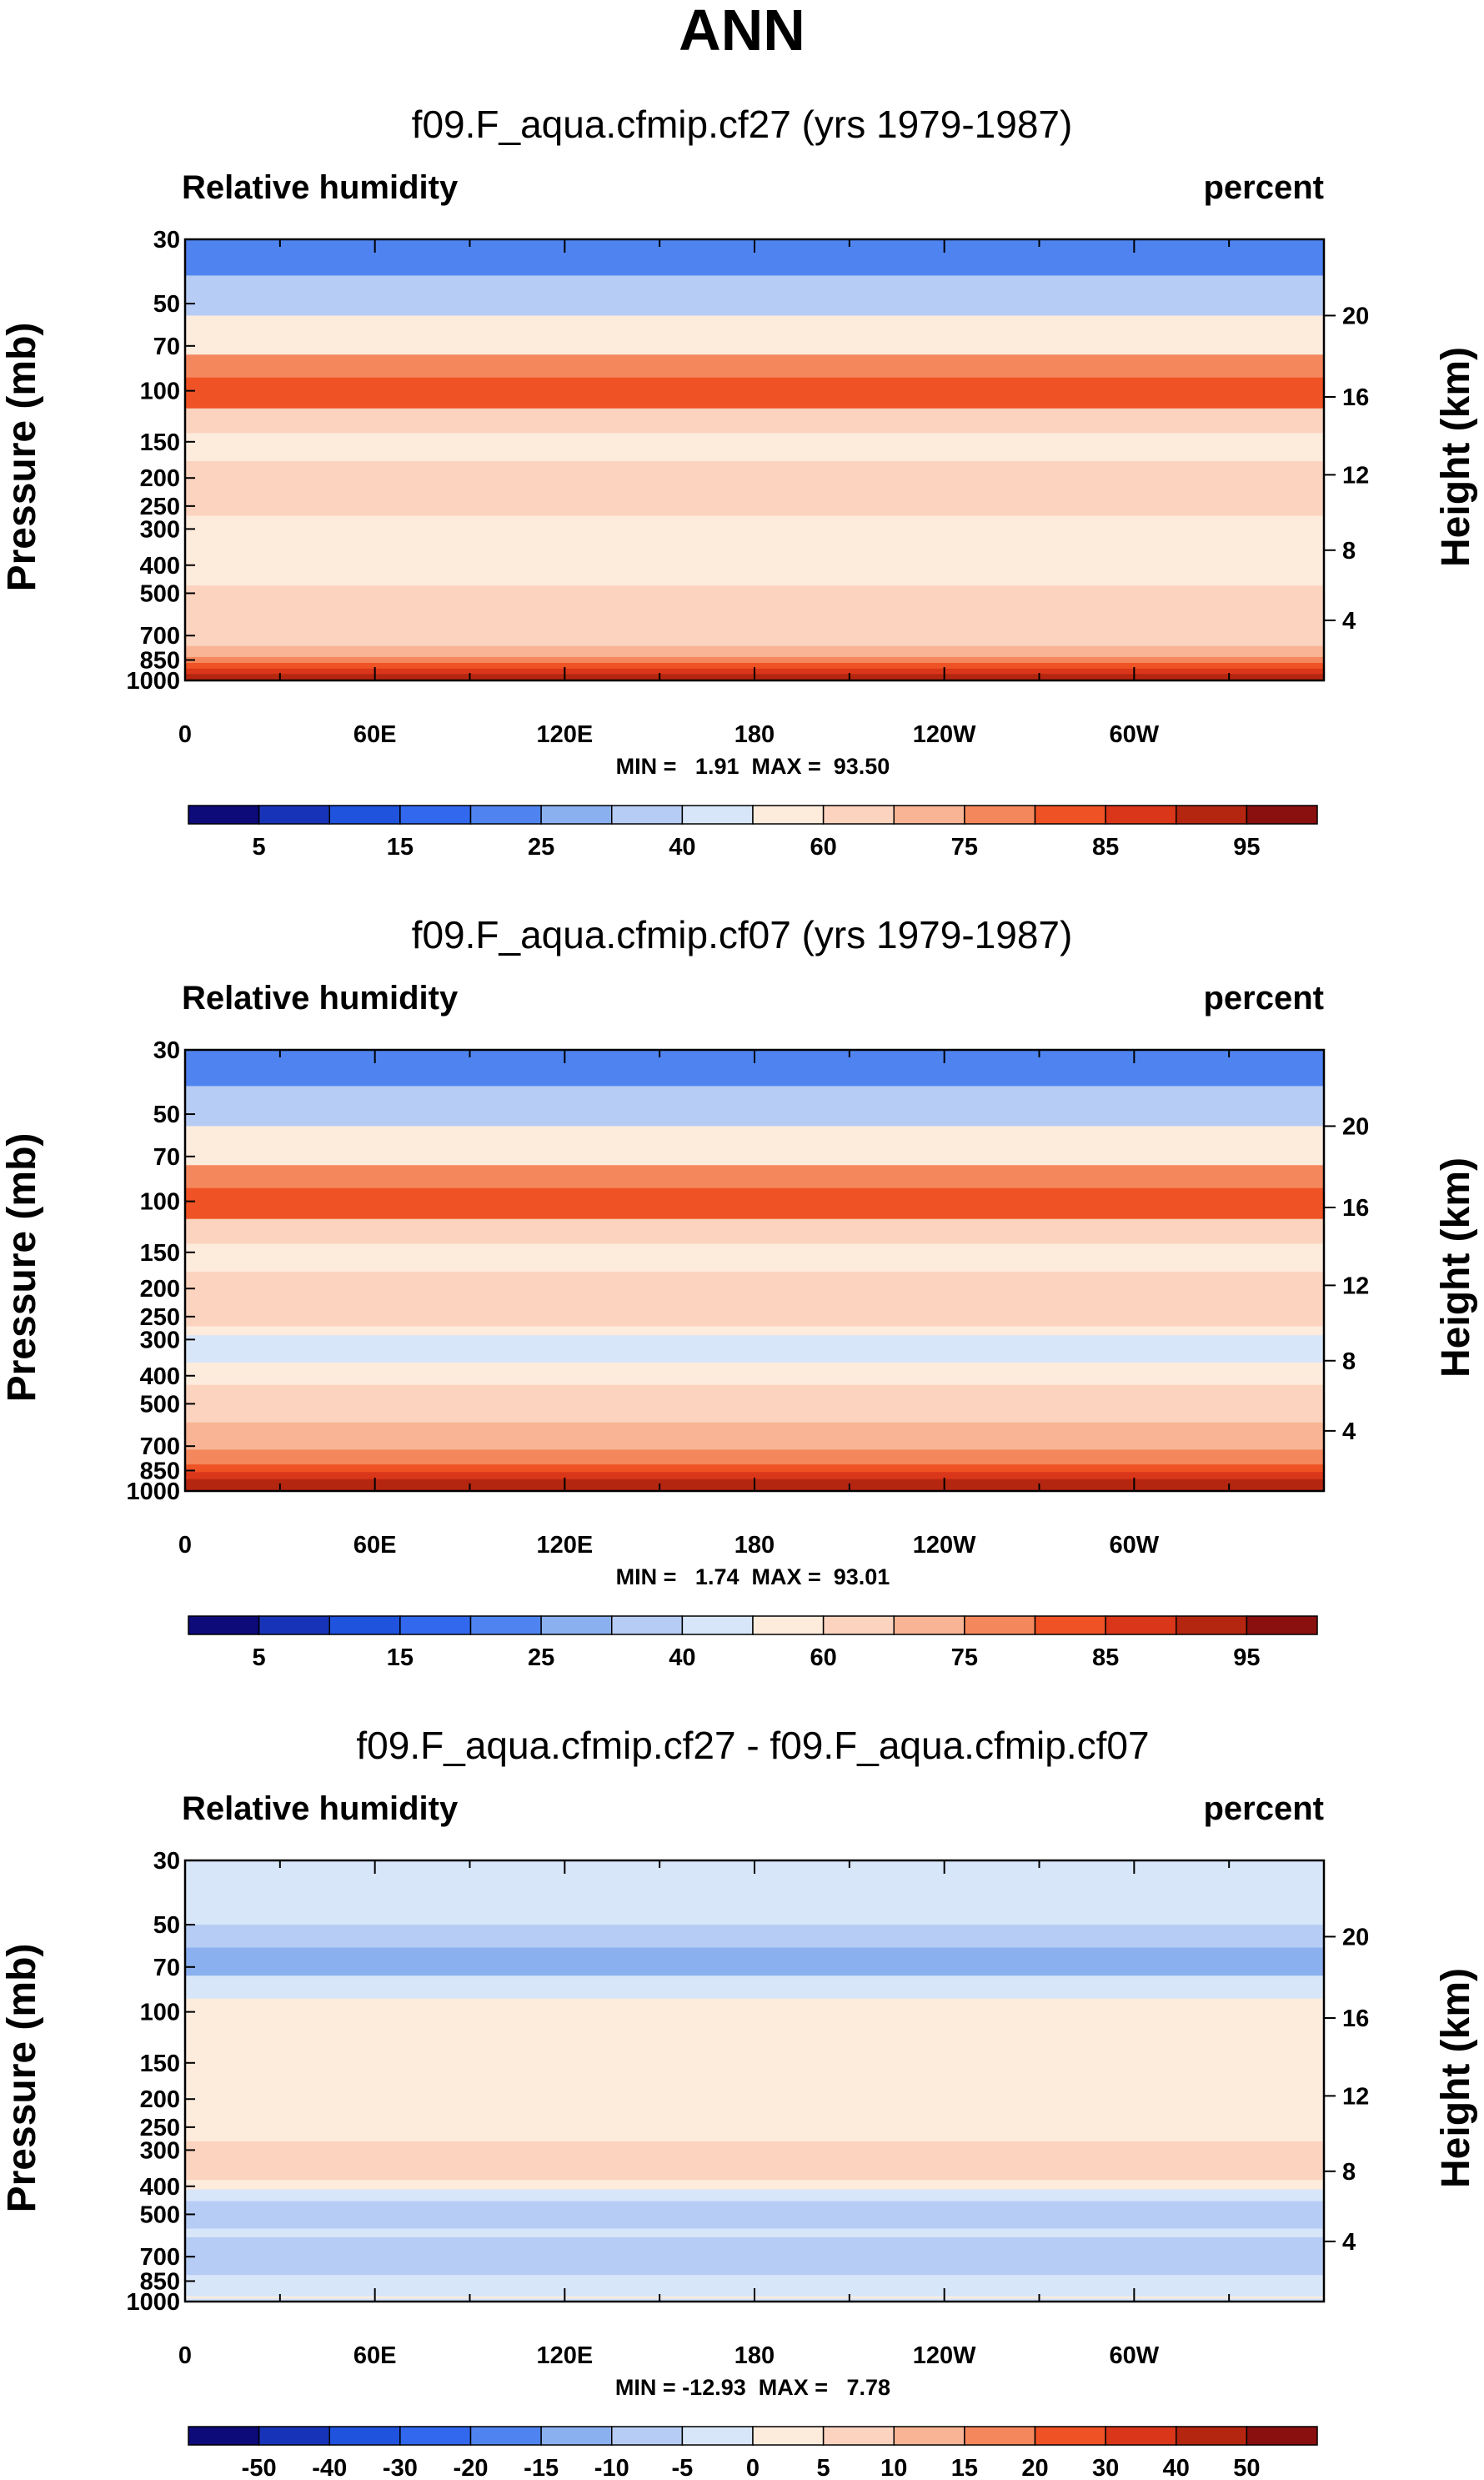 The image size is (1484, 2480). Describe the element at coordinates (166, 1158) in the screenshot. I see `y-tick-label: 70` at that location.